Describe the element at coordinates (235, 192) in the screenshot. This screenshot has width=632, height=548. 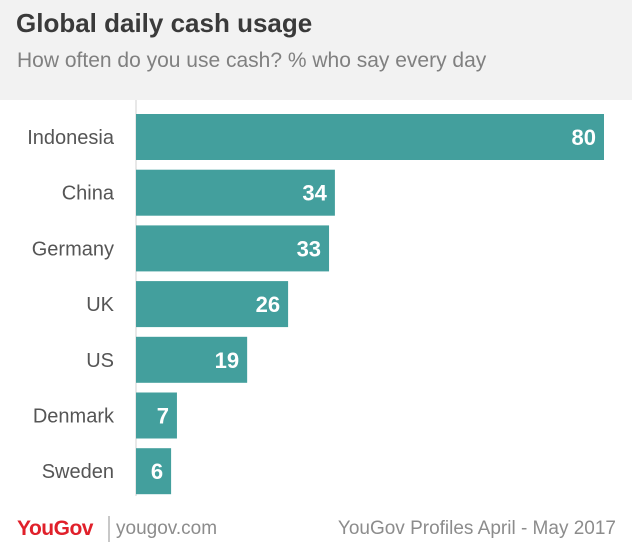
I see `bar-china` at that location.